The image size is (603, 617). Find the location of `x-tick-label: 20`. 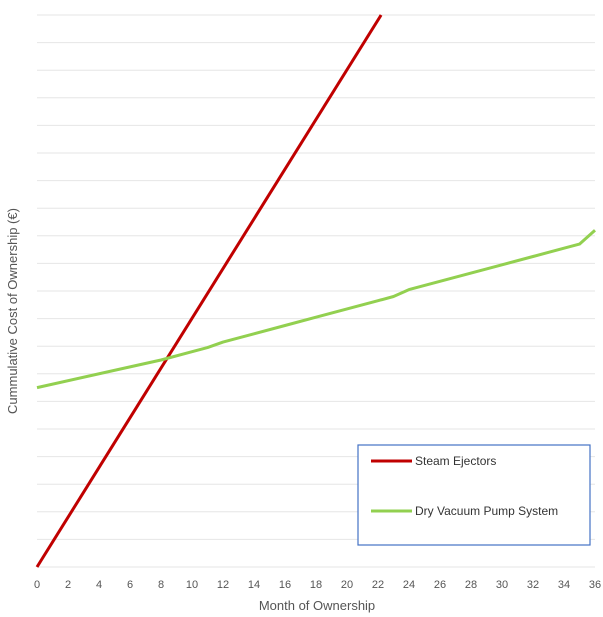

x-tick-label: 20 is located at coordinates (347, 585).